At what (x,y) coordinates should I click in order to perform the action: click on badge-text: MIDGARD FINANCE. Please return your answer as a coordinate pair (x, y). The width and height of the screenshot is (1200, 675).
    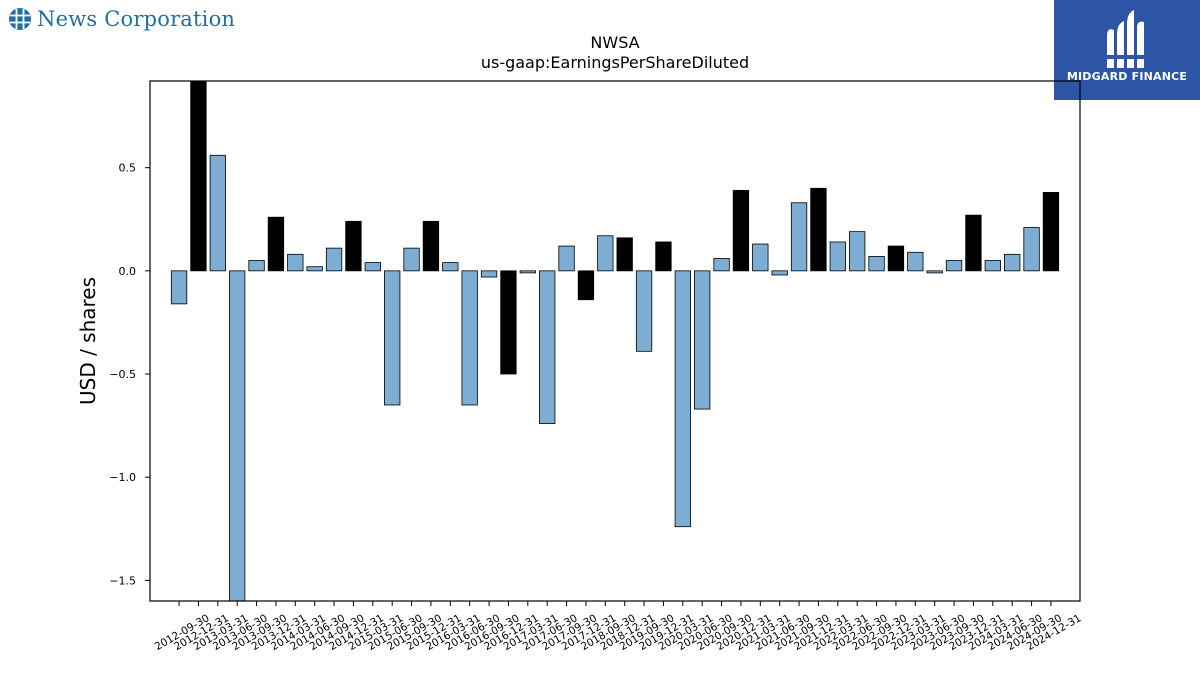
    Looking at the image, I should click on (1127, 76).